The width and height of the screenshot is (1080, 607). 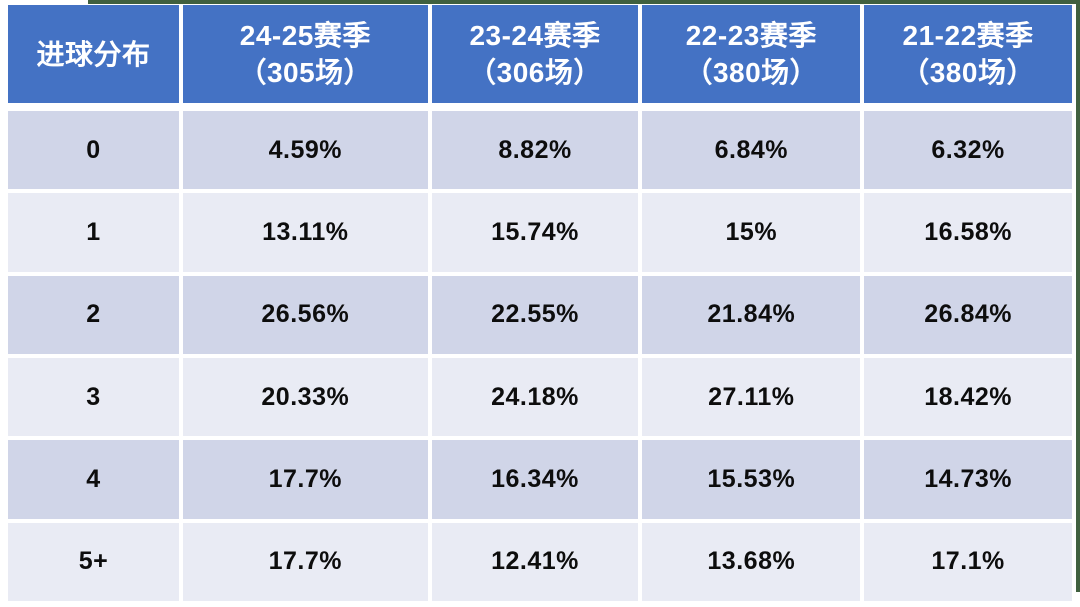 What do you see at coordinates (751, 232) in the screenshot?
I see `value-cell: 15%` at bounding box center [751, 232].